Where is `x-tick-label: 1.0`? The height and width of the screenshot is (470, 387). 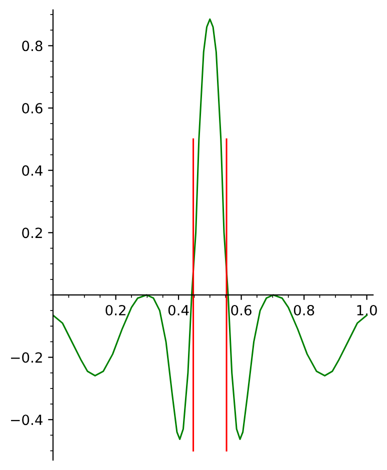 x-tick-label: 1.0 is located at coordinates (367, 310).